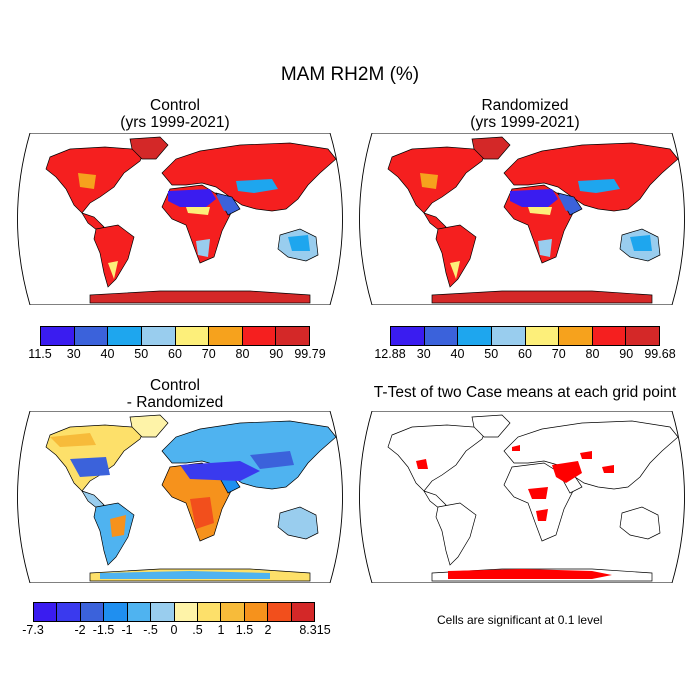 The width and height of the screenshot is (700, 700). I want to click on randomized-colorbar-label: 50, so click(491, 354).